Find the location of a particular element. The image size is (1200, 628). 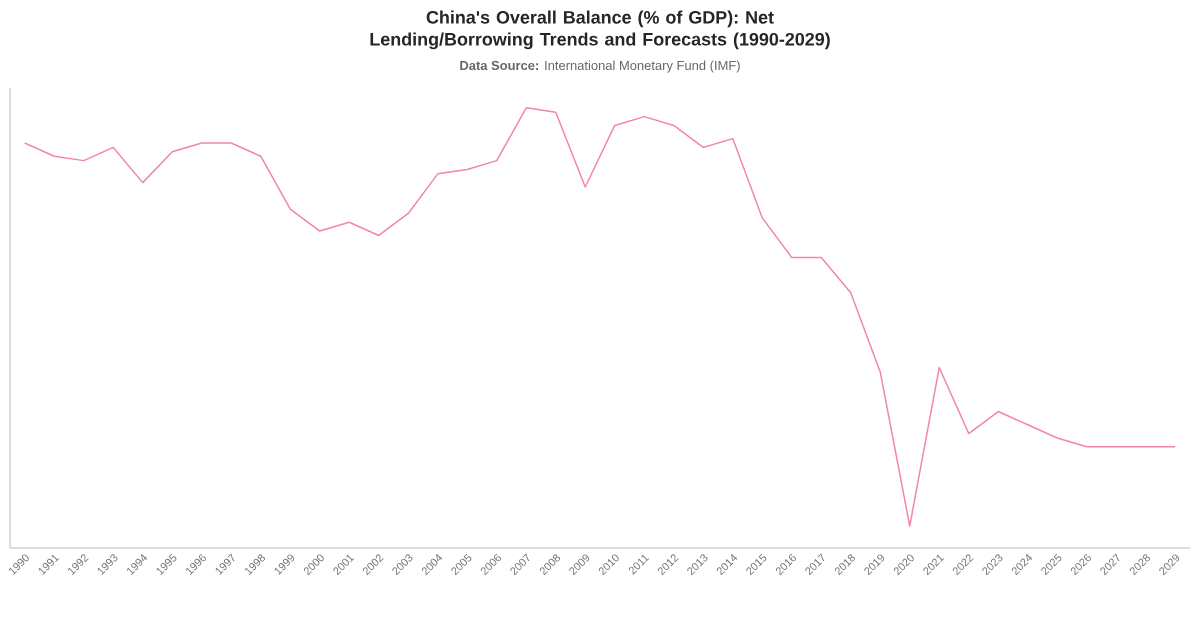

chart-title: China's Overall Balance (% of GDP): Net Lending/Borrowing Trends and Forecasts (1990-2029) is located at coordinates (600, 30).